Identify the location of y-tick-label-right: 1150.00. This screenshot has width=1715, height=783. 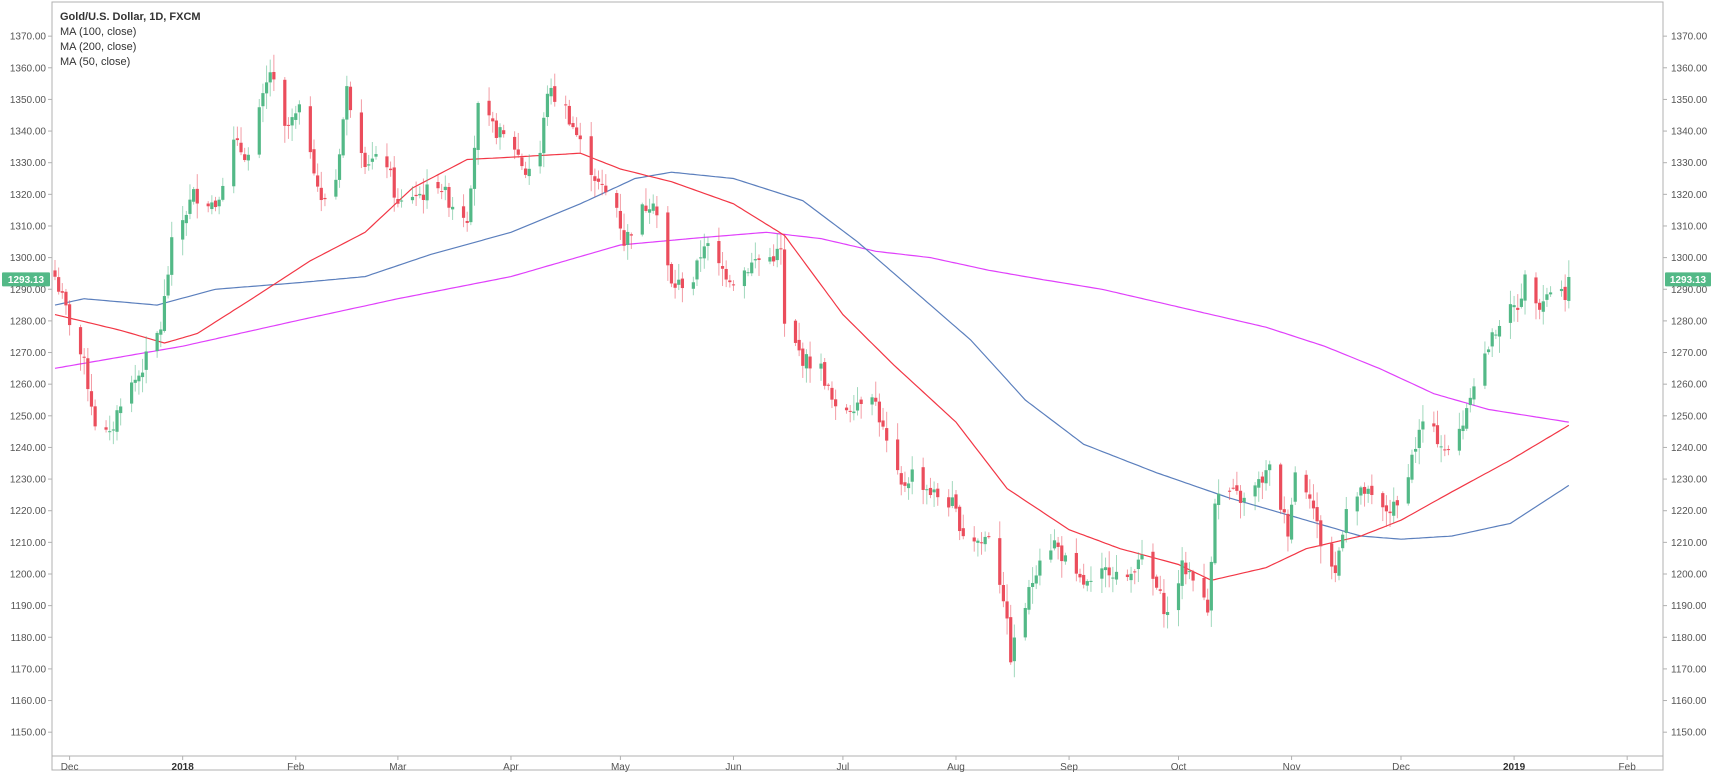
(1689, 733).